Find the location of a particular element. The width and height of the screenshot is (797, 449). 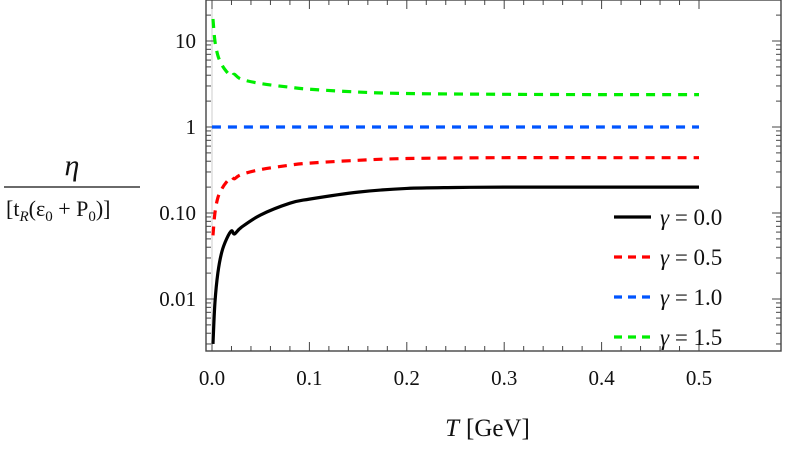

x-tick-label: 0.3 is located at coordinates (504, 378).